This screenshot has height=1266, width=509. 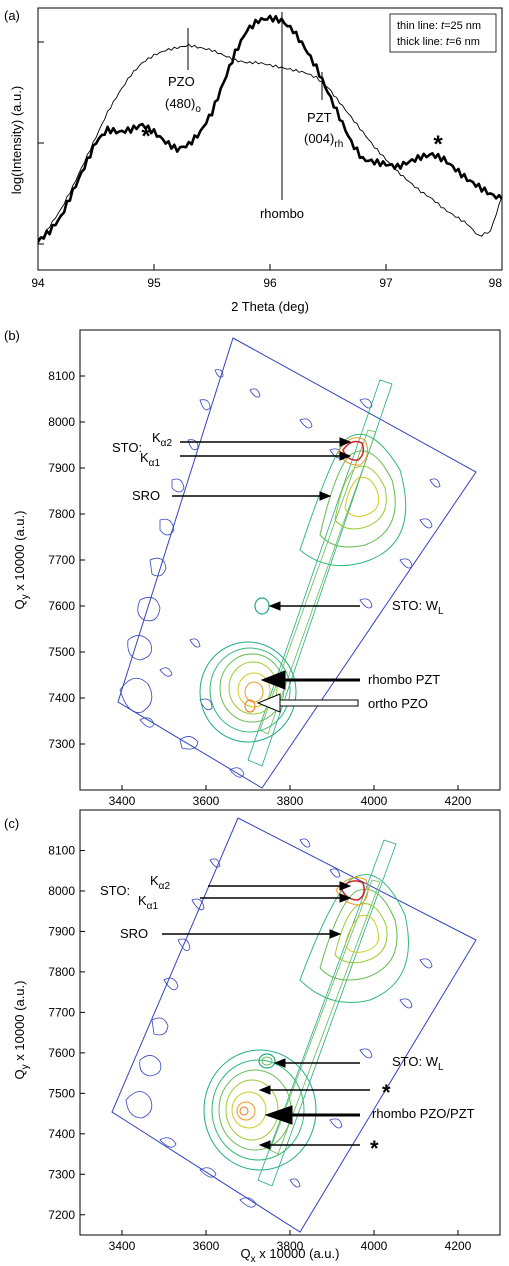 What do you see at coordinates (266, 575) in the screenshot?
I see `panel-b-arrows` at bounding box center [266, 575].